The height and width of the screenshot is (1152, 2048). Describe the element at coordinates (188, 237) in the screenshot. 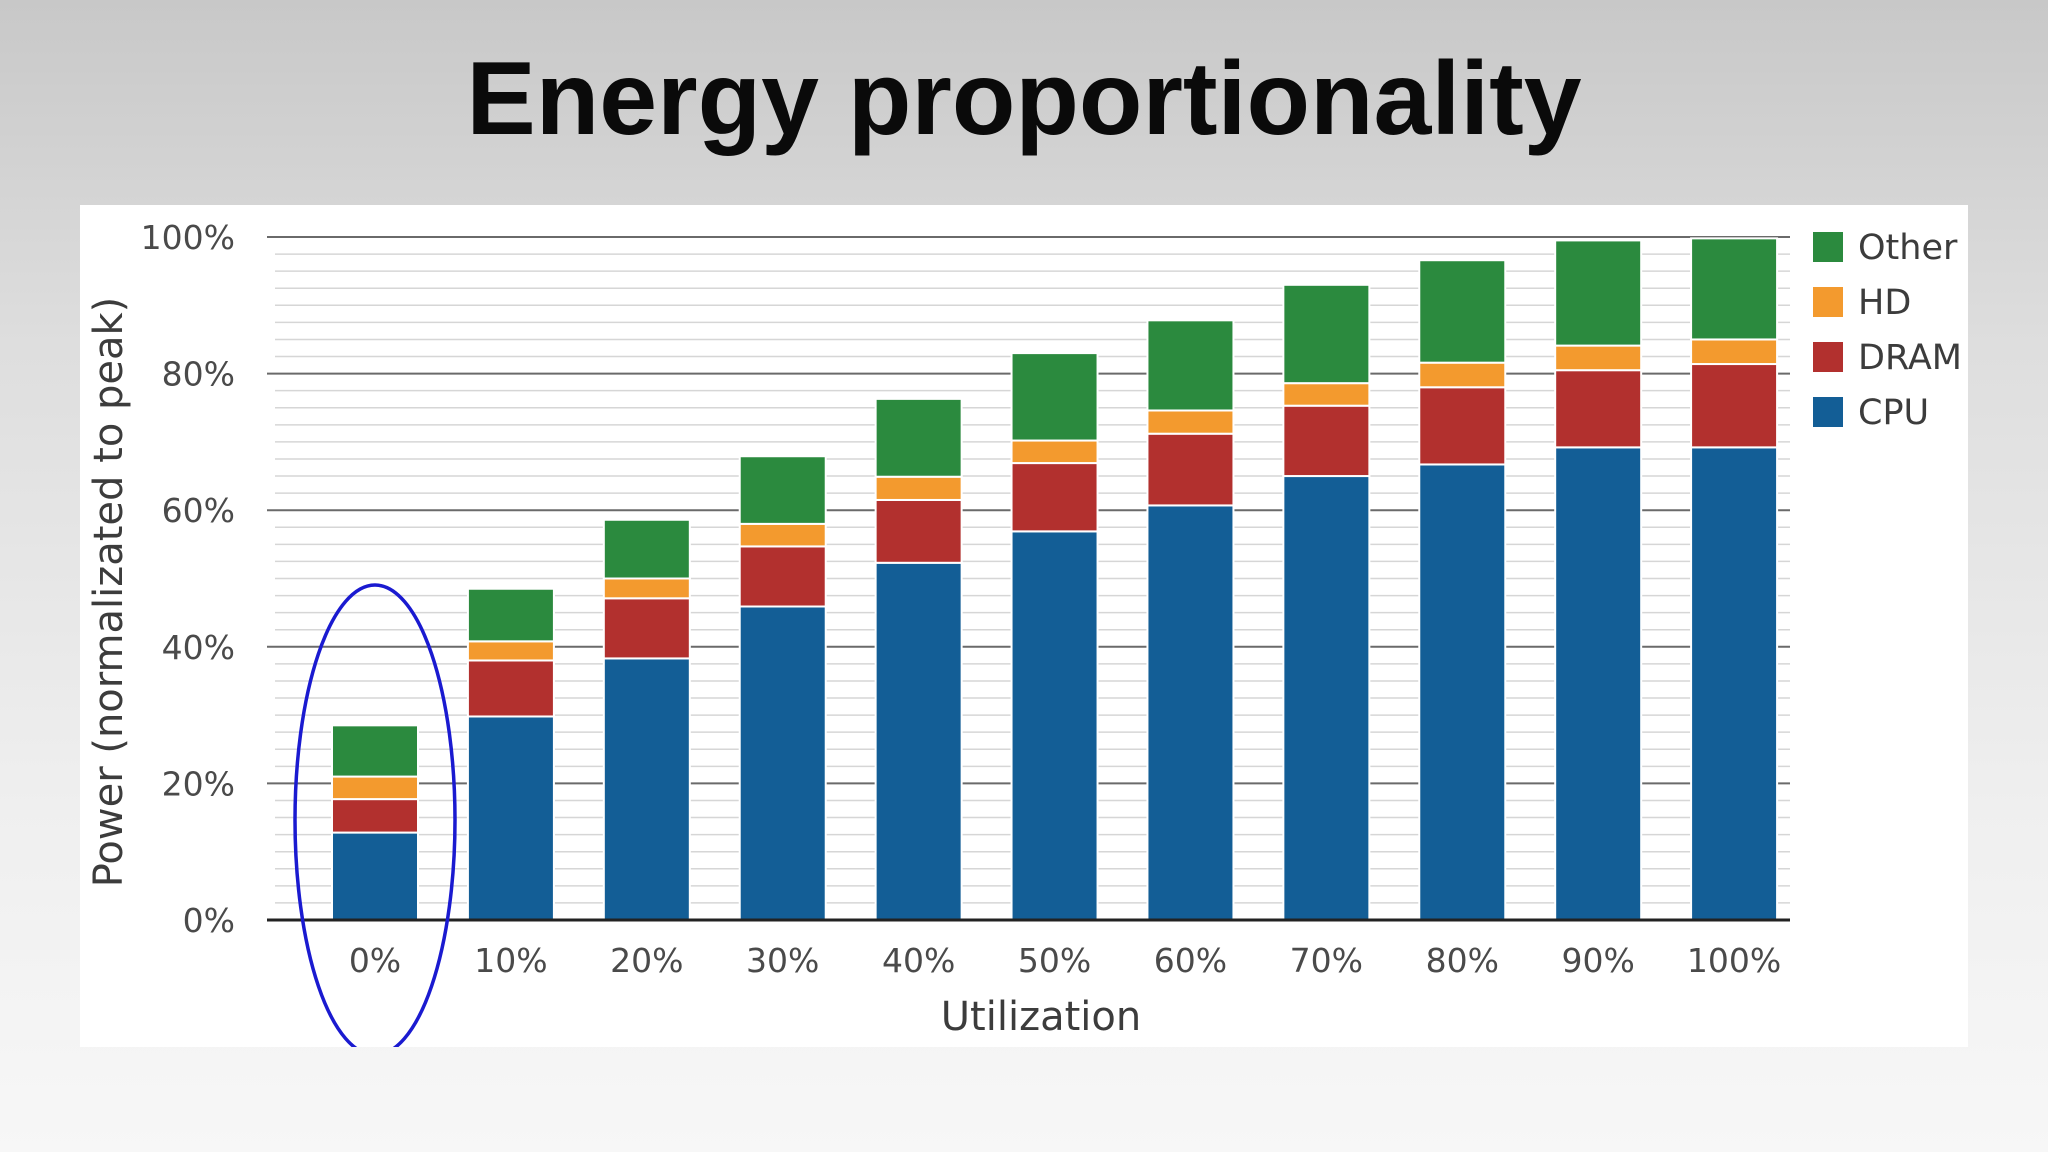

I see `y-tick-label: 100%` at that location.